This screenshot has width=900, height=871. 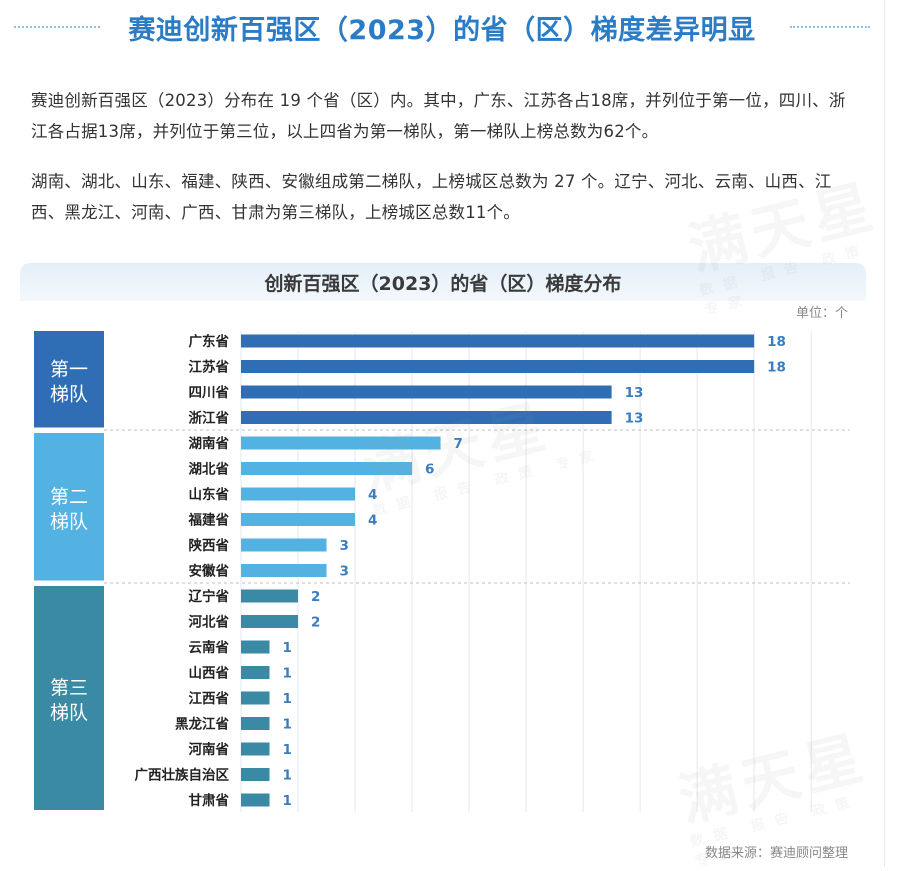 I want to click on category-label: 陕西省, so click(x=209, y=545).